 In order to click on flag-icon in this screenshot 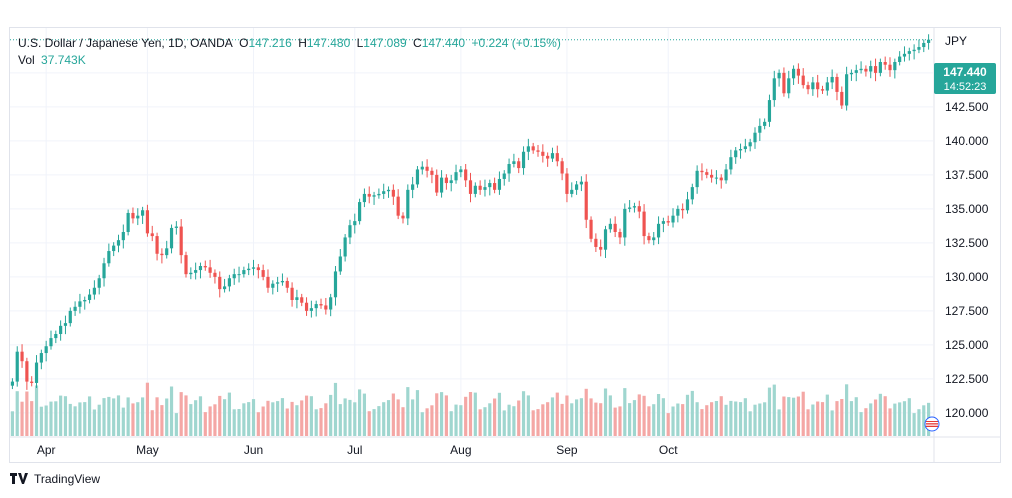, I will do `click(932, 424)`.